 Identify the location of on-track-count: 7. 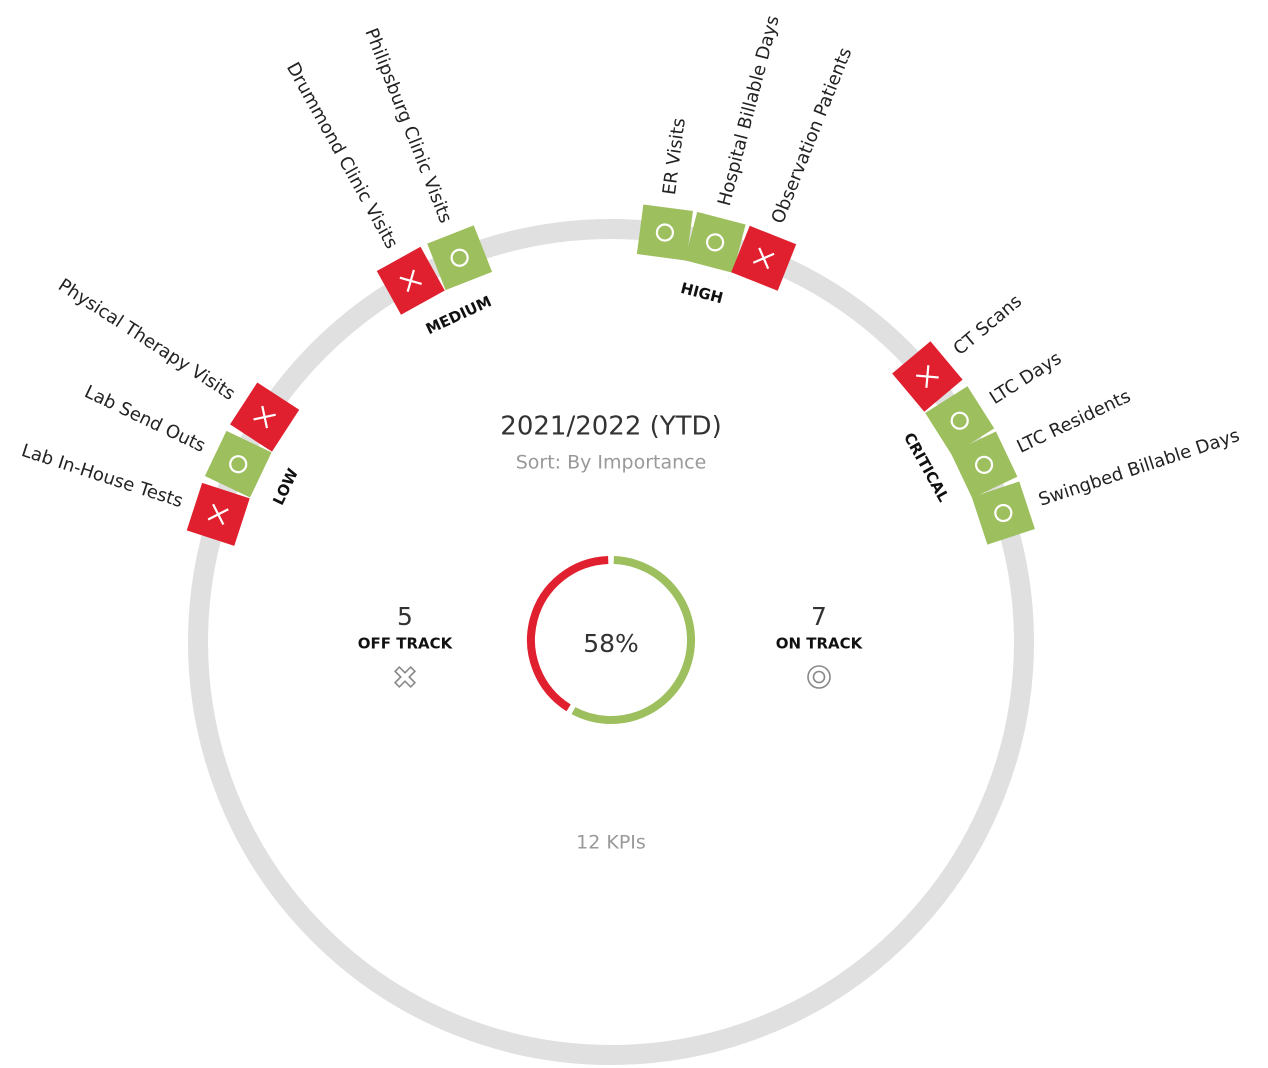
(819, 616).